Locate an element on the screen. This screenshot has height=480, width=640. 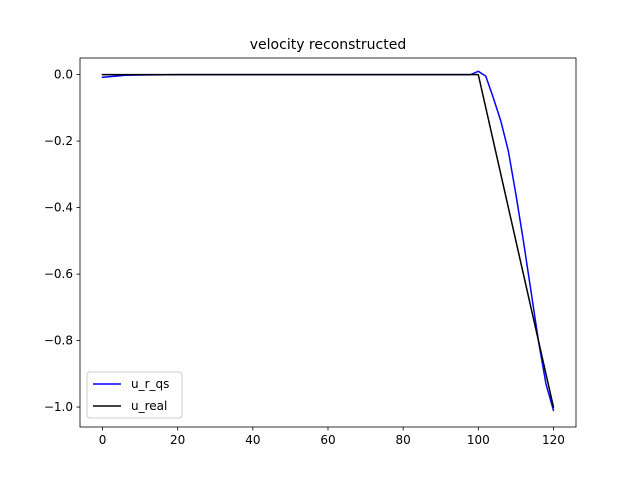
x-axis-ticks: 0 20 40 60 80 100 120 is located at coordinates (332, 437).